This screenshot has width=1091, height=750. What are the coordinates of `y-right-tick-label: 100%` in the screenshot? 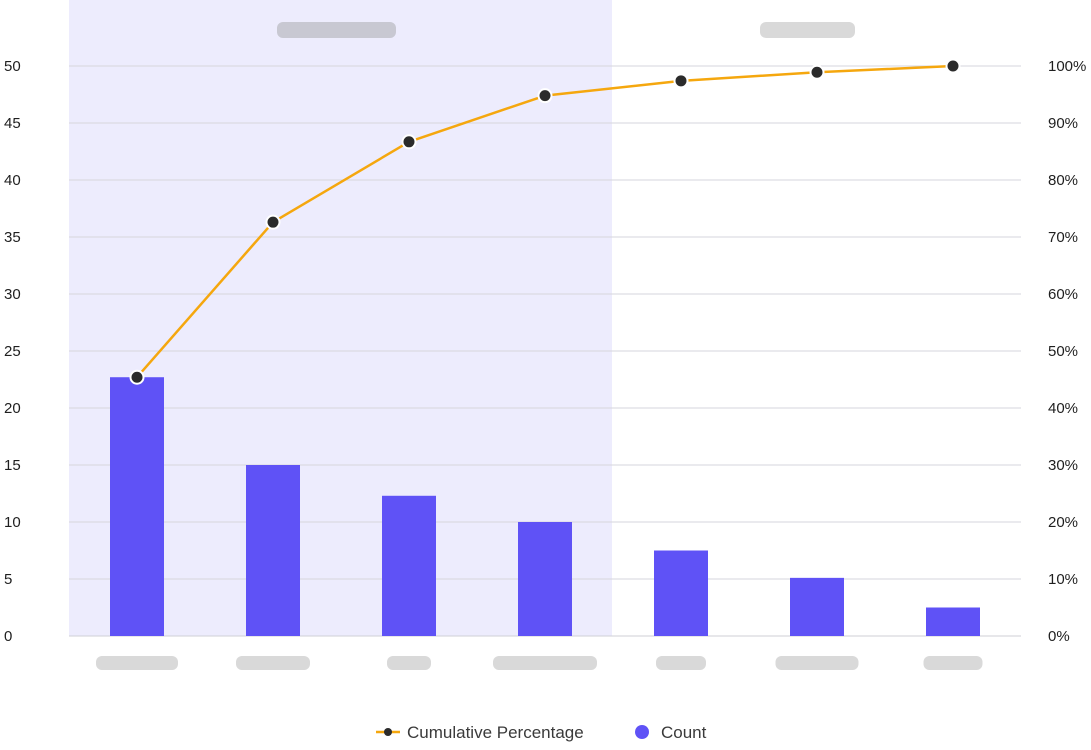 It's located at (1067, 66).